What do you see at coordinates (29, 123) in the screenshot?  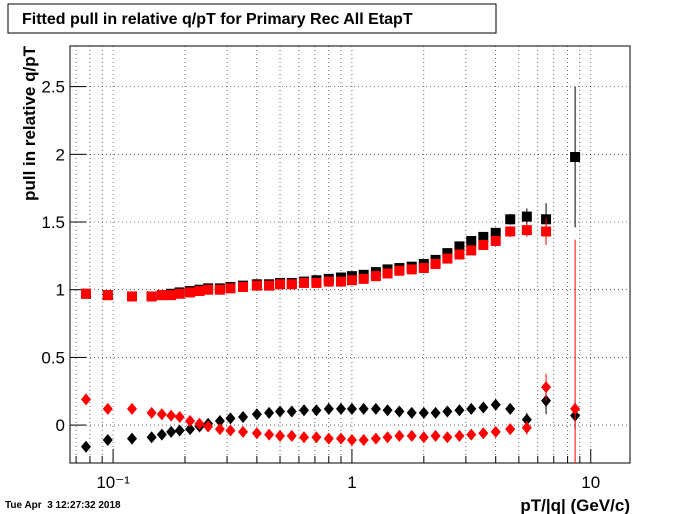 I see `y-axis-title: pull in relative q/pT` at bounding box center [29, 123].